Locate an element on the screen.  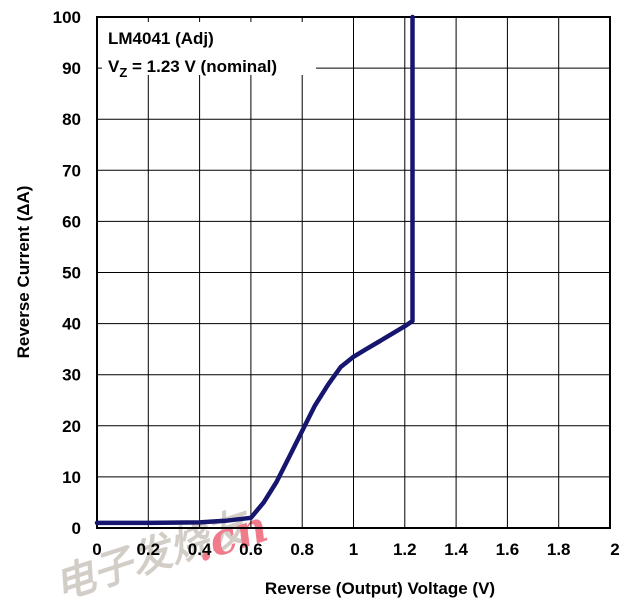
x-tick-label-5: 1 is located at coordinates (353, 549).